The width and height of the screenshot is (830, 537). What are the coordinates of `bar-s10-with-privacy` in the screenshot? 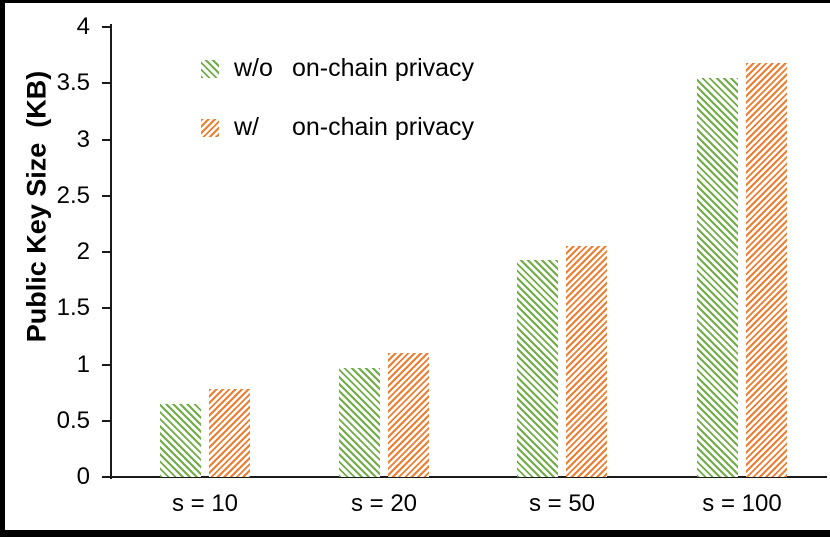 It's located at (229, 433).